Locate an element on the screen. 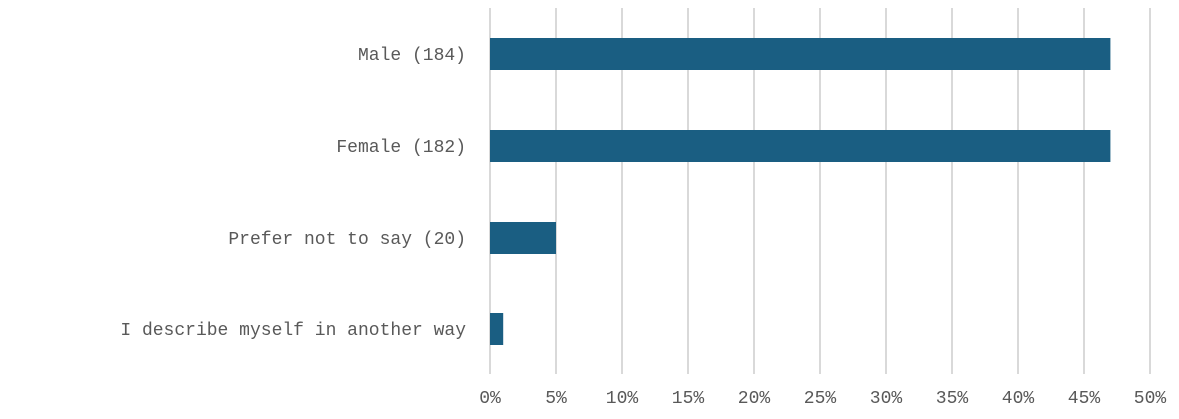  x-tick-label: 35% is located at coordinates (952, 399).